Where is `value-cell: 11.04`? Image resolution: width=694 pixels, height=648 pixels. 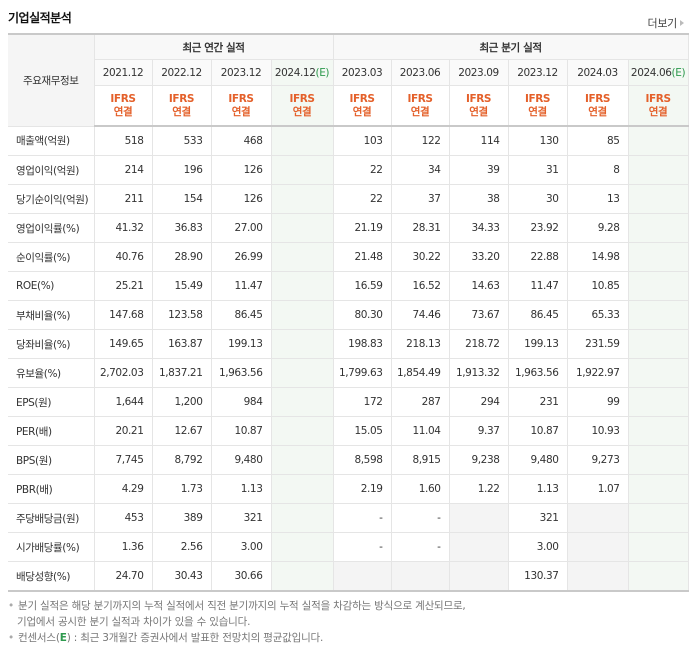
value-cell: 11.04 is located at coordinates (420, 431).